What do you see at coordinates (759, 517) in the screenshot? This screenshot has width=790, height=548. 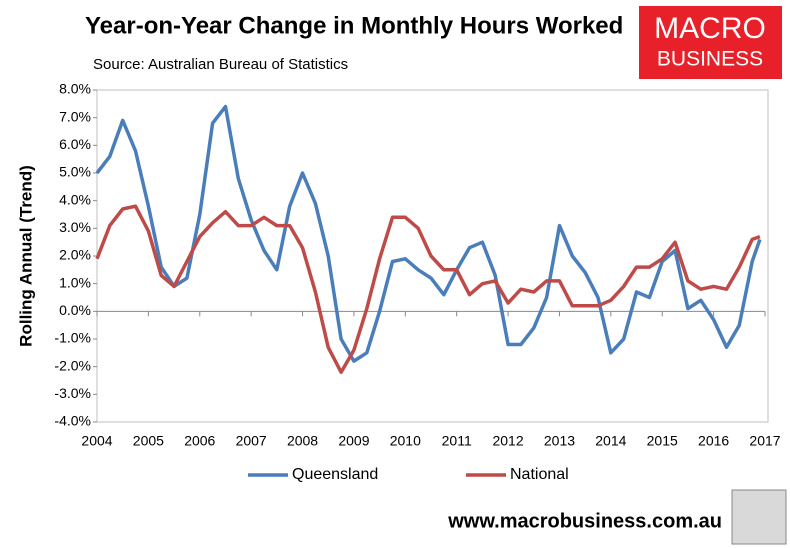 I see `fox-icon` at bounding box center [759, 517].